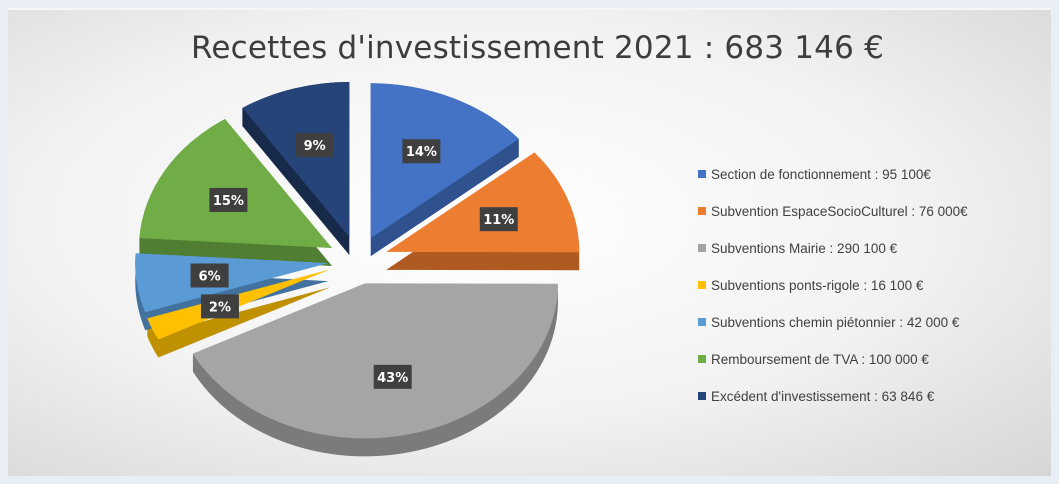 The image size is (1059, 484). I want to click on pie-slice-side, so click(239, 322).